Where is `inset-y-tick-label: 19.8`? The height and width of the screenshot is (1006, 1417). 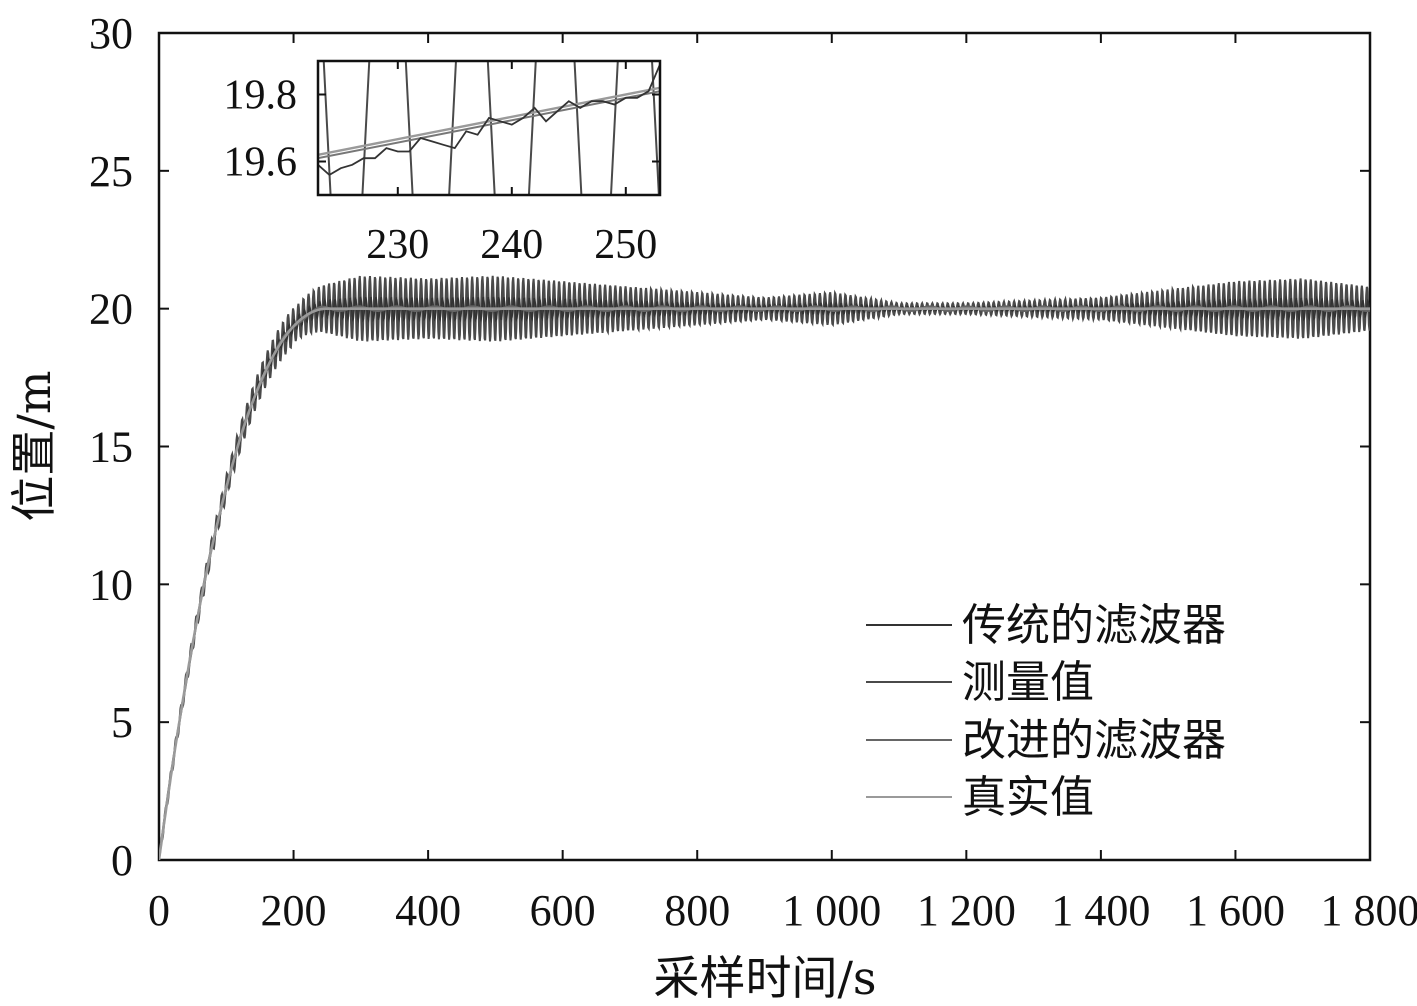 inset-y-tick-label: 19.8 is located at coordinates (261, 96).